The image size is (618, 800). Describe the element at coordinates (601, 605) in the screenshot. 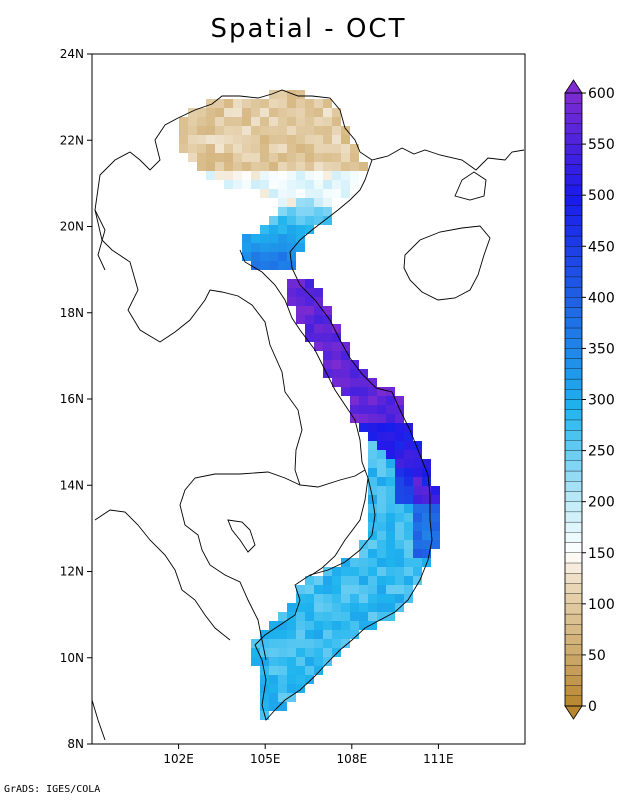

I see `colorbar-label: 100` at that location.